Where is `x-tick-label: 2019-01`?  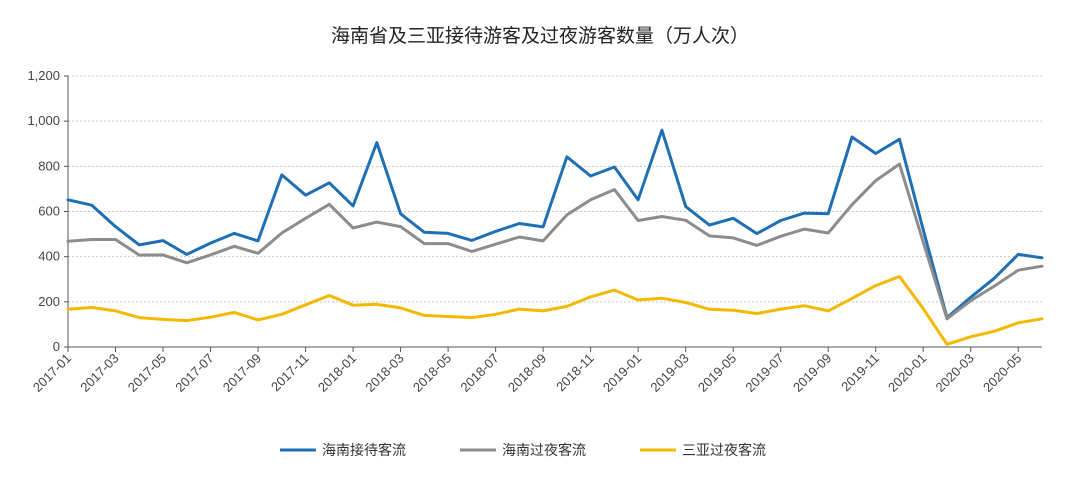
x-tick-label: 2019-01 is located at coordinates (622, 373).